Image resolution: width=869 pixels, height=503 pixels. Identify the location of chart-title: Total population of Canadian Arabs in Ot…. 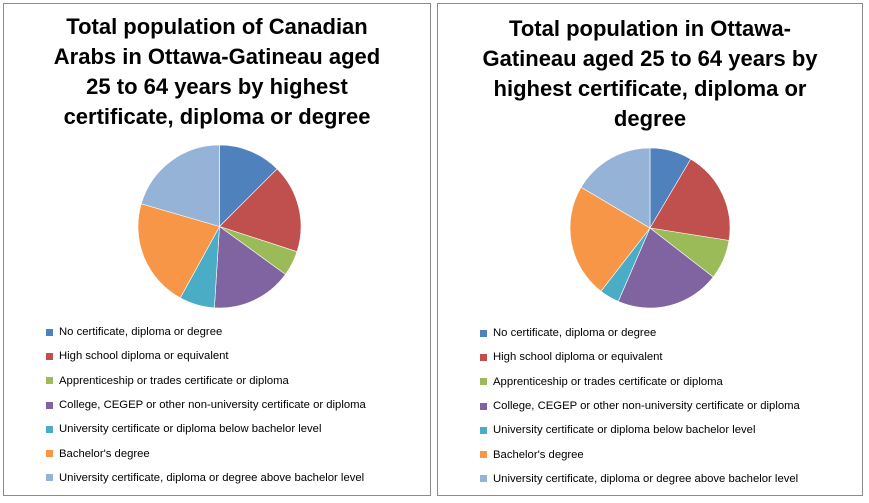
(217, 71).